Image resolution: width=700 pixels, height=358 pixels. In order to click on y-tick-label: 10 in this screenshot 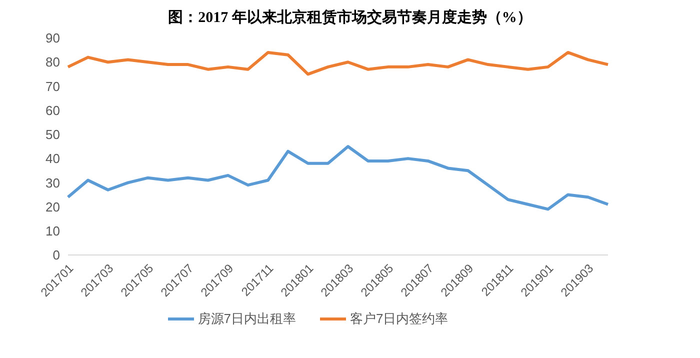, I will do `click(53, 231)`.